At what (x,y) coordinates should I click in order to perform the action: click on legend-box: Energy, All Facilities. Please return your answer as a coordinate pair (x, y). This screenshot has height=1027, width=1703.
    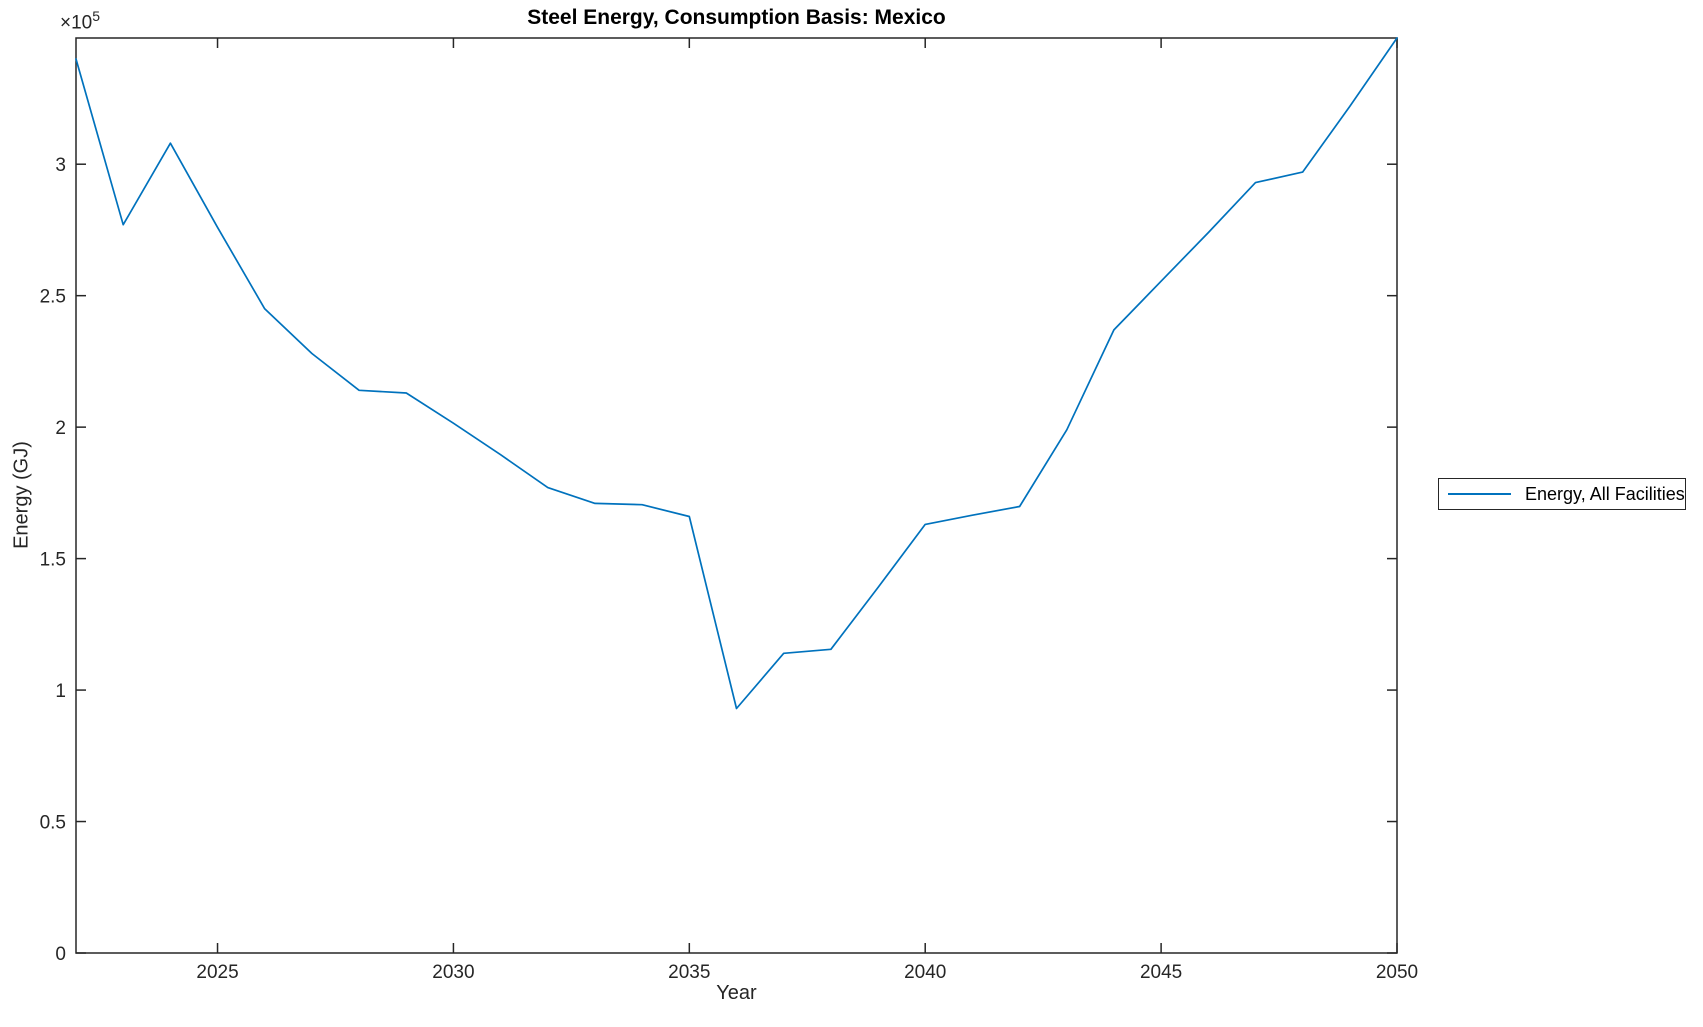
    Looking at the image, I should click on (1562, 494).